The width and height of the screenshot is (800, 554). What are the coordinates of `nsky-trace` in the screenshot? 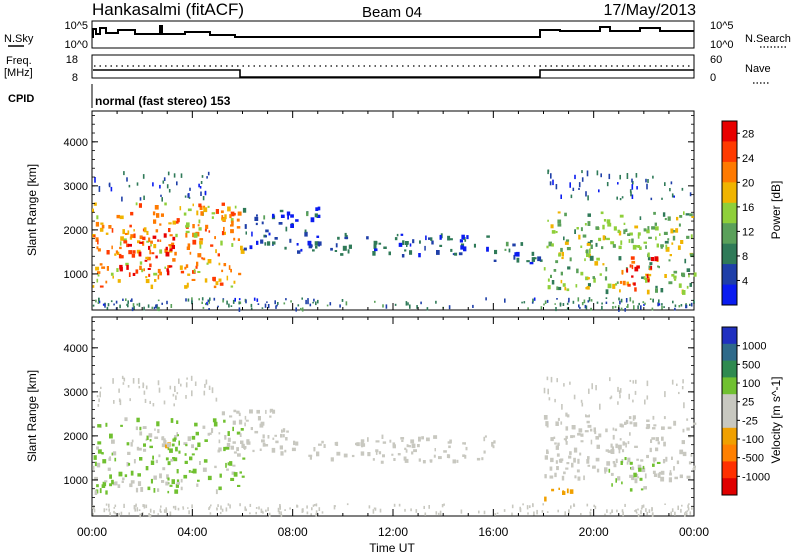 It's located at (393, 31).